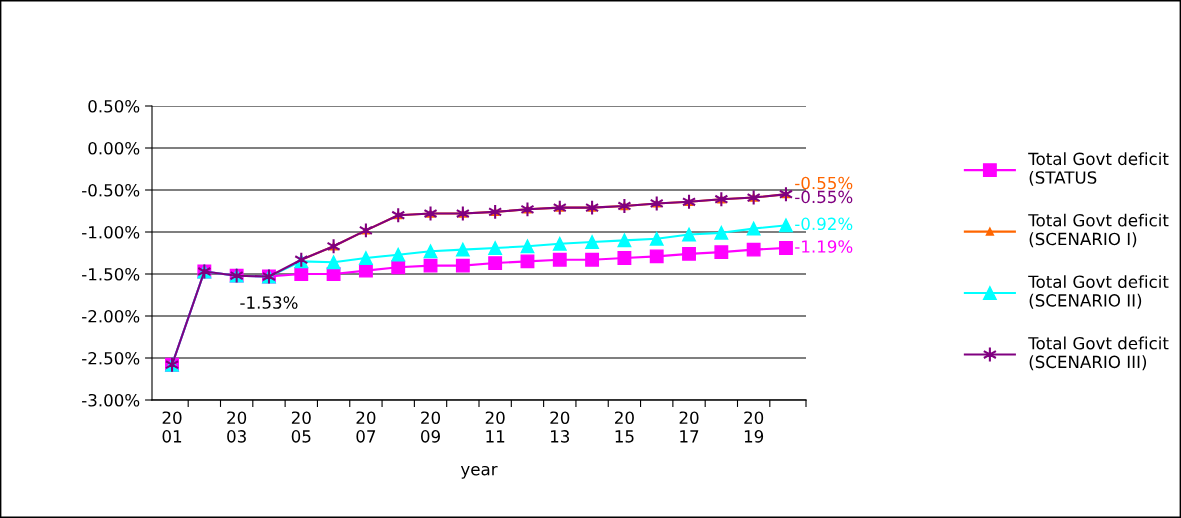 The image size is (1181, 518). What do you see at coordinates (114, 106) in the screenshot?
I see `y-tick-label: 0.50%` at bounding box center [114, 106].